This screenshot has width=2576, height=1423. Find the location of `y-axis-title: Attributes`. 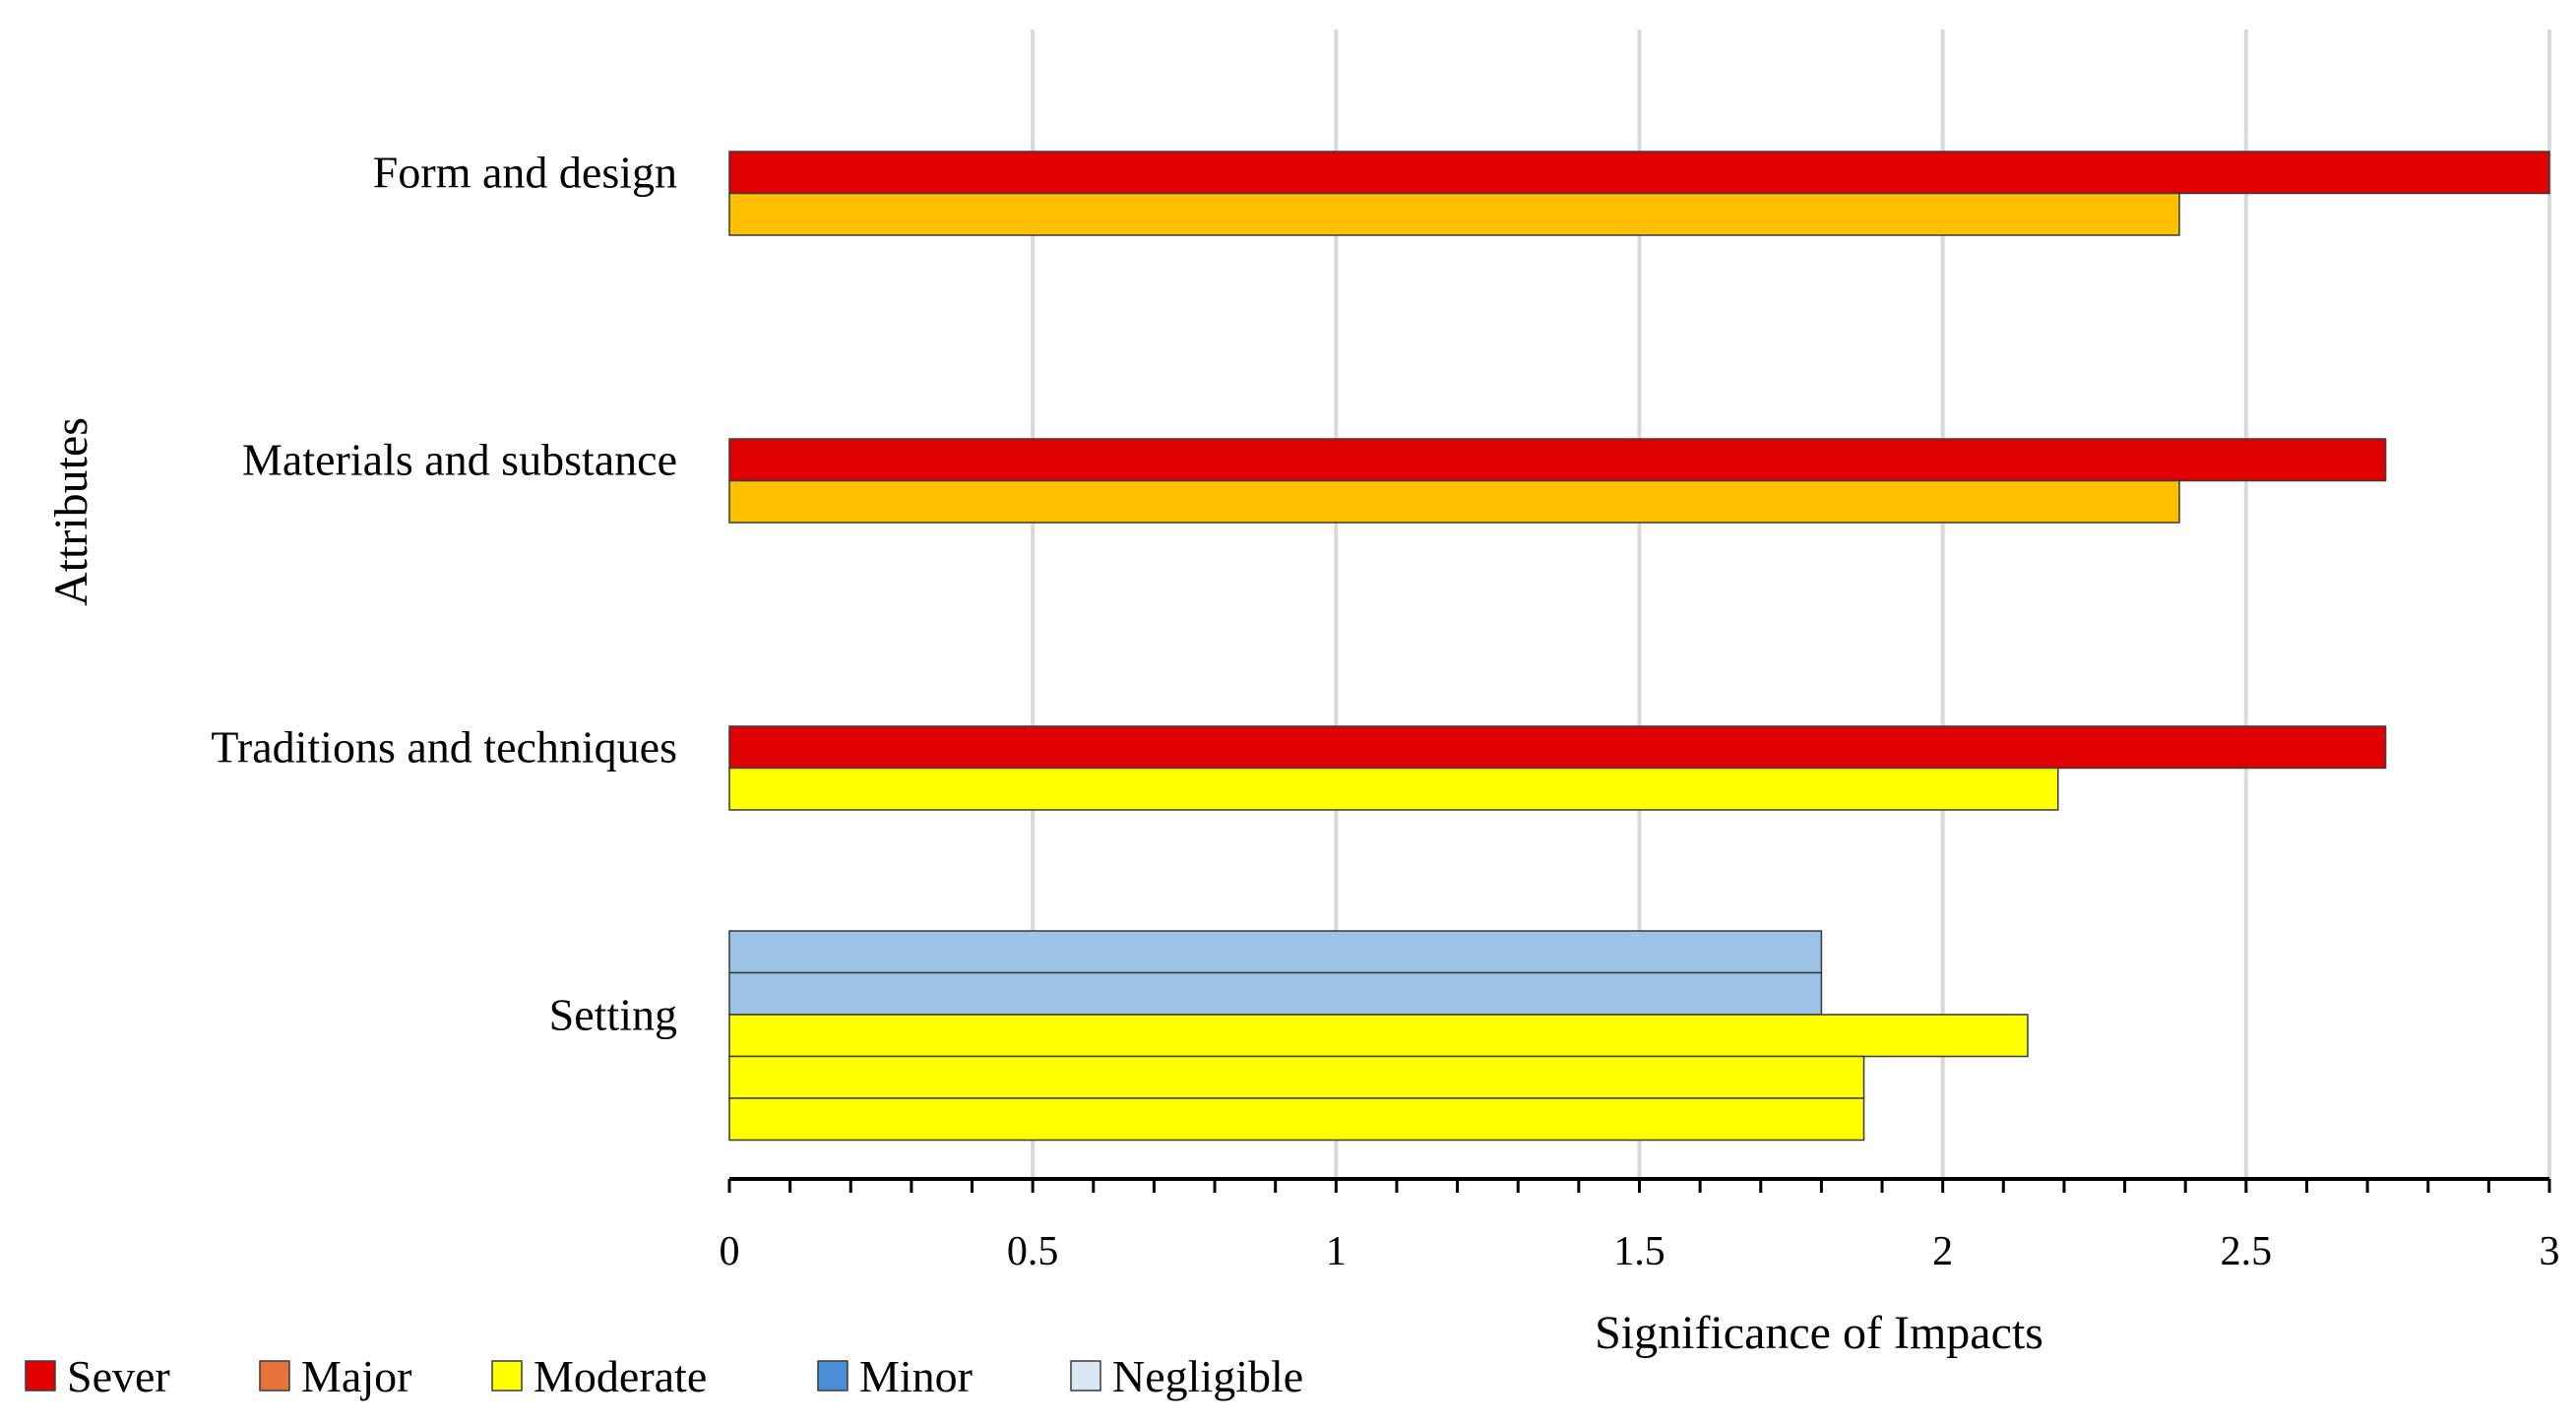

y-axis-title: Attributes is located at coordinates (71, 511).